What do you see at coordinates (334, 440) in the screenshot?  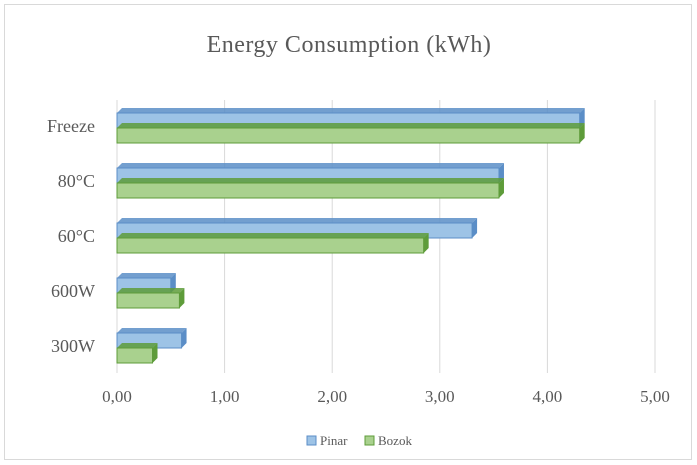 I see `legend-label-pinar: Pinar` at bounding box center [334, 440].